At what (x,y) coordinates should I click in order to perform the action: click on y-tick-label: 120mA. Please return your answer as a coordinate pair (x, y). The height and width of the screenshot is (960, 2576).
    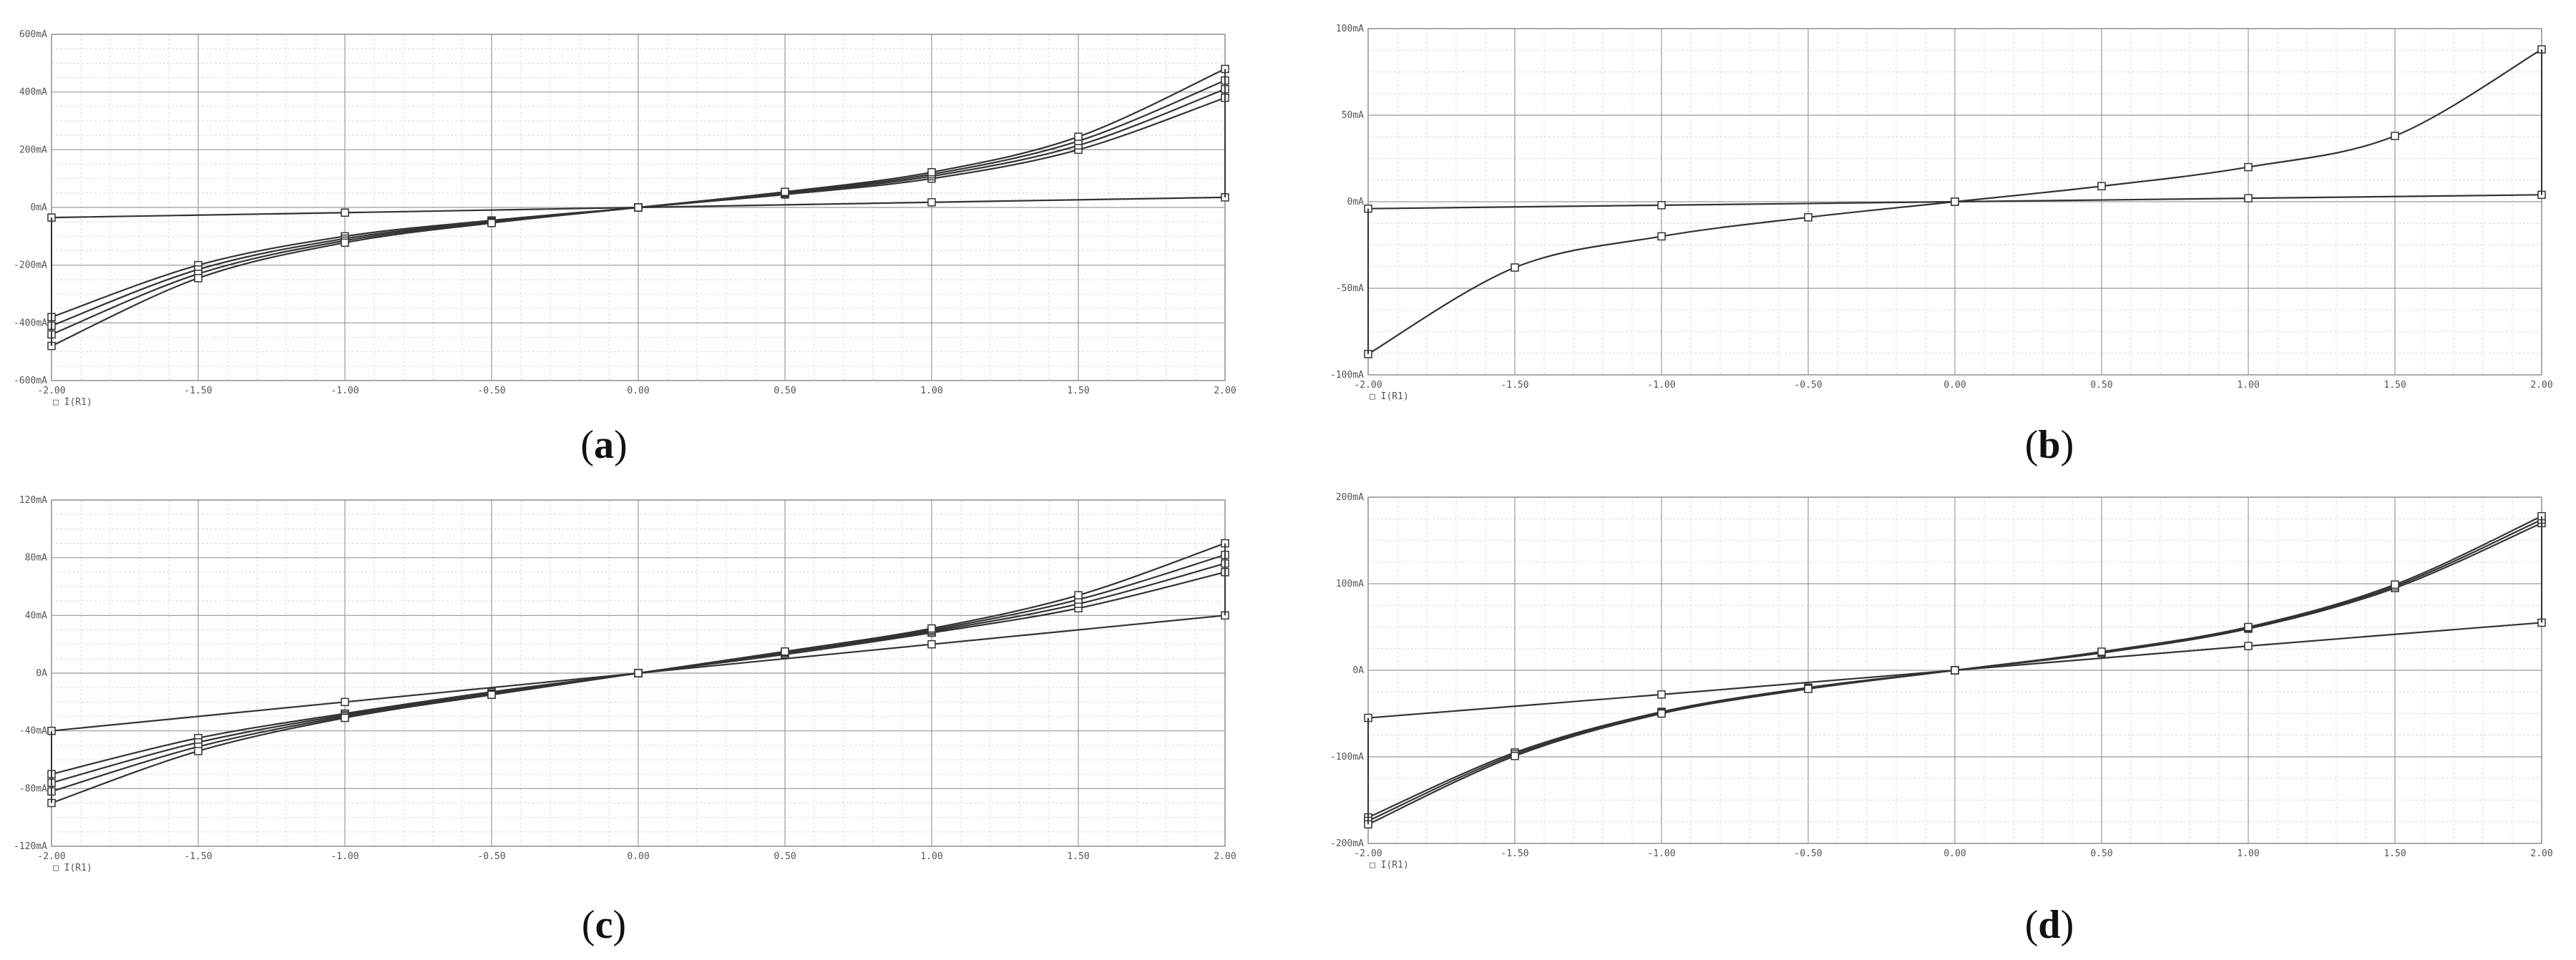
    Looking at the image, I should click on (33, 500).